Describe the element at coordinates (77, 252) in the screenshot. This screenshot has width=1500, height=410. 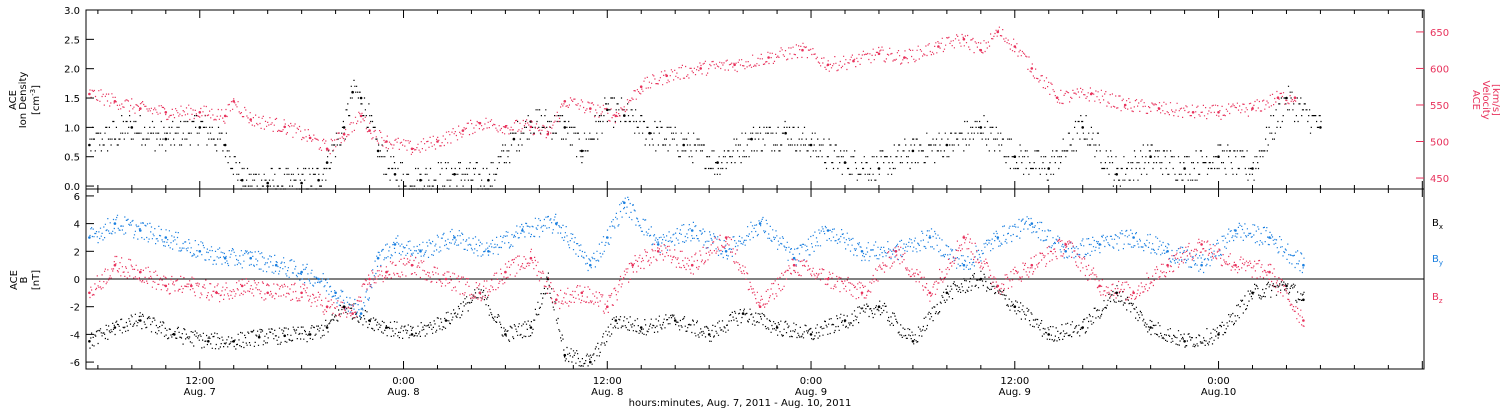
I see `y-tick-label: 2` at that location.